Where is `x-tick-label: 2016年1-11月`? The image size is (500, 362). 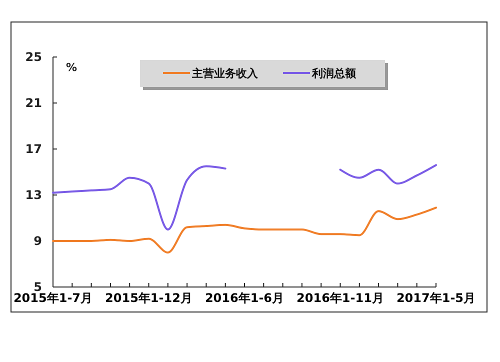
x-tick-label: 2016年1-11月 is located at coordinates (340, 298).